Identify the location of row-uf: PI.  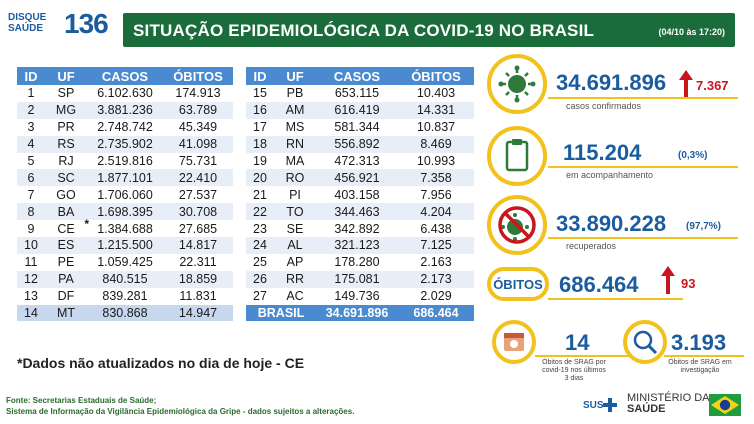
(295, 195).